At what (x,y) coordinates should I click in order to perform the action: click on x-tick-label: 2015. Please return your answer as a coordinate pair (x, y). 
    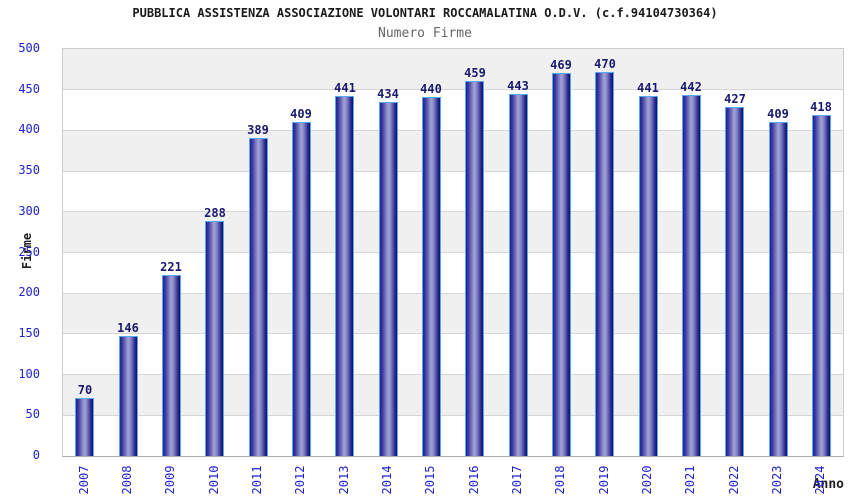
    Looking at the image, I should click on (430, 480).